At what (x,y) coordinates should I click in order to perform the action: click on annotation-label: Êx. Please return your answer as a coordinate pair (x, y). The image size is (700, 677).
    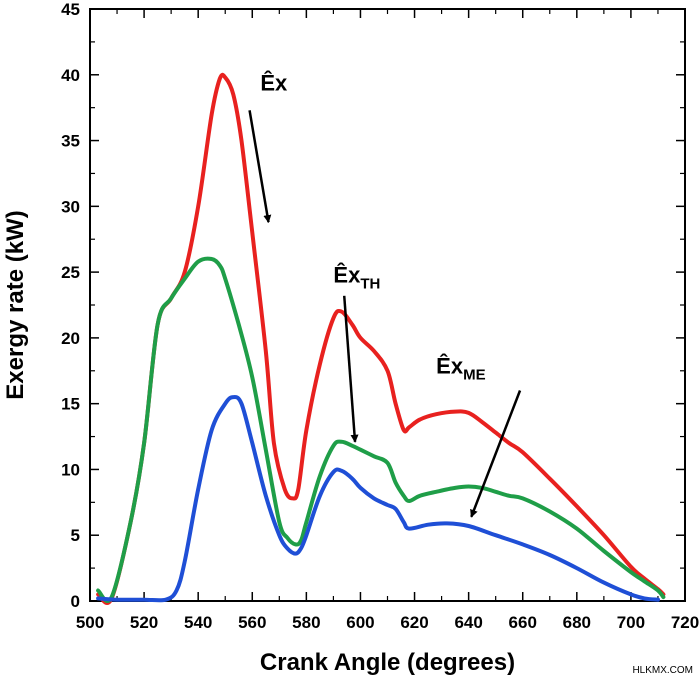
    Looking at the image, I should click on (274, 83).